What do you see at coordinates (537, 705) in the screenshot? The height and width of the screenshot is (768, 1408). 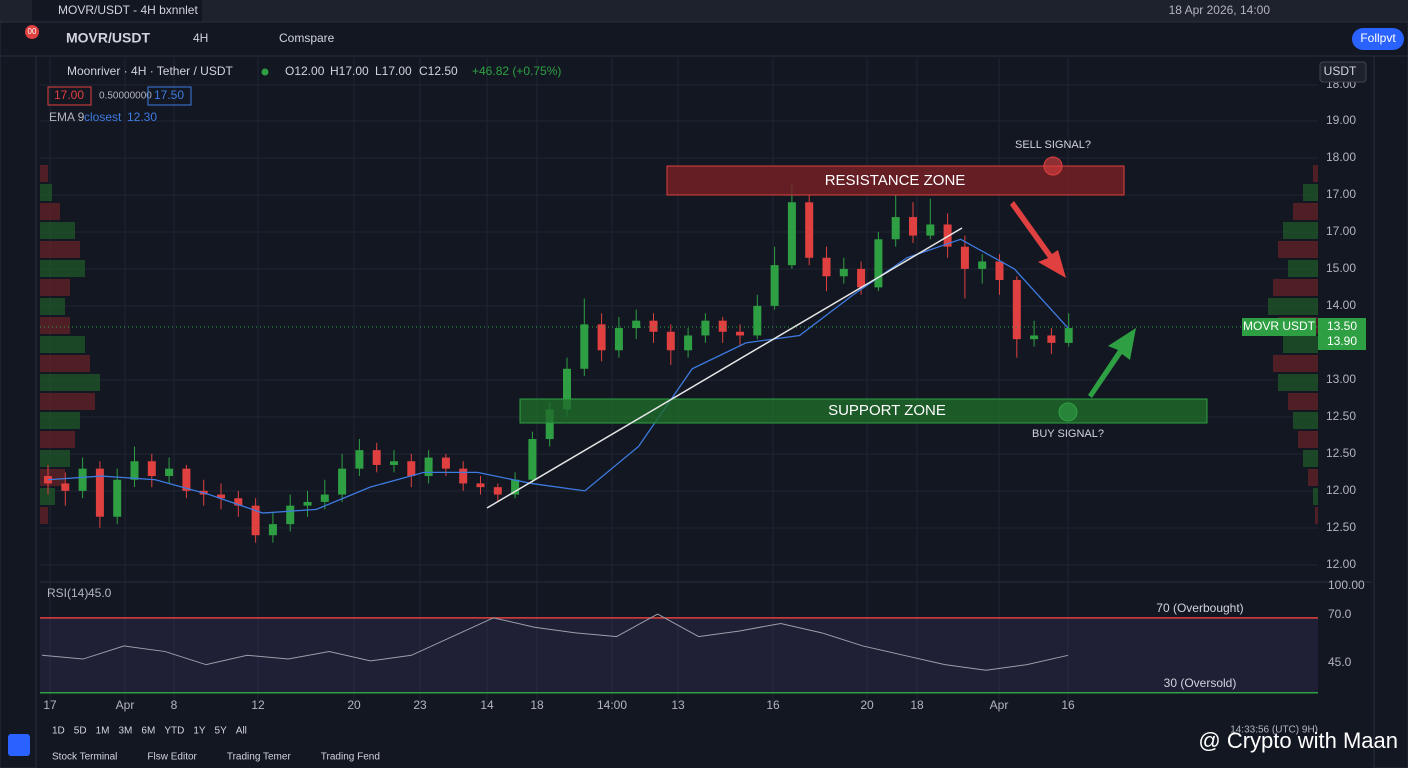 I see `x-label: 18` at bounding box center [537, 705].